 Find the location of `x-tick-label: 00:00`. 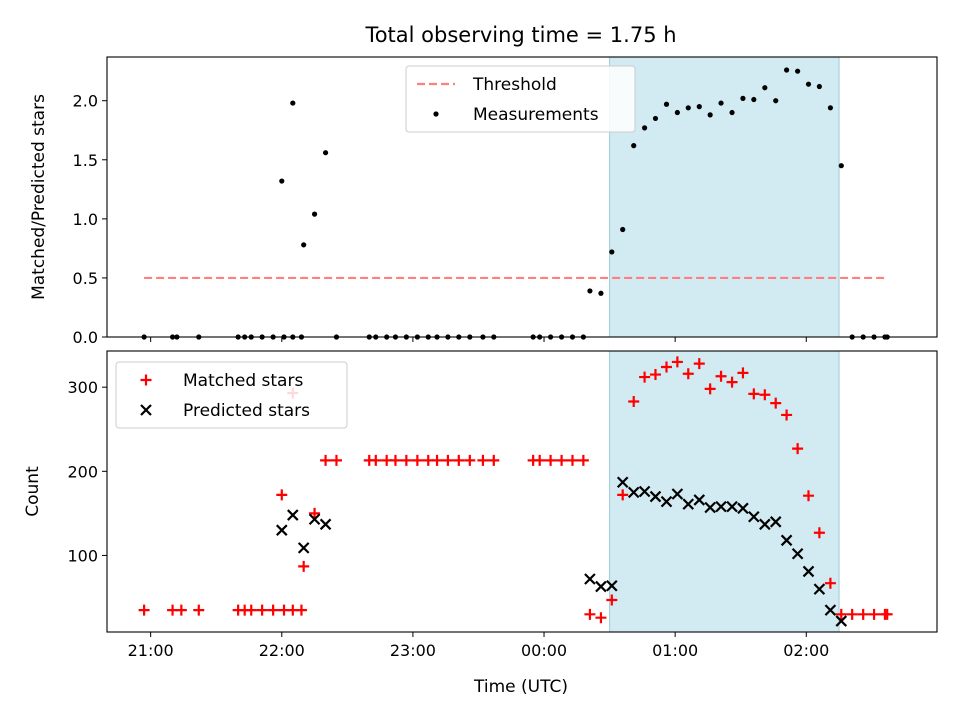

x-tick-label: 00:00 is located at coordinates (544, 650).